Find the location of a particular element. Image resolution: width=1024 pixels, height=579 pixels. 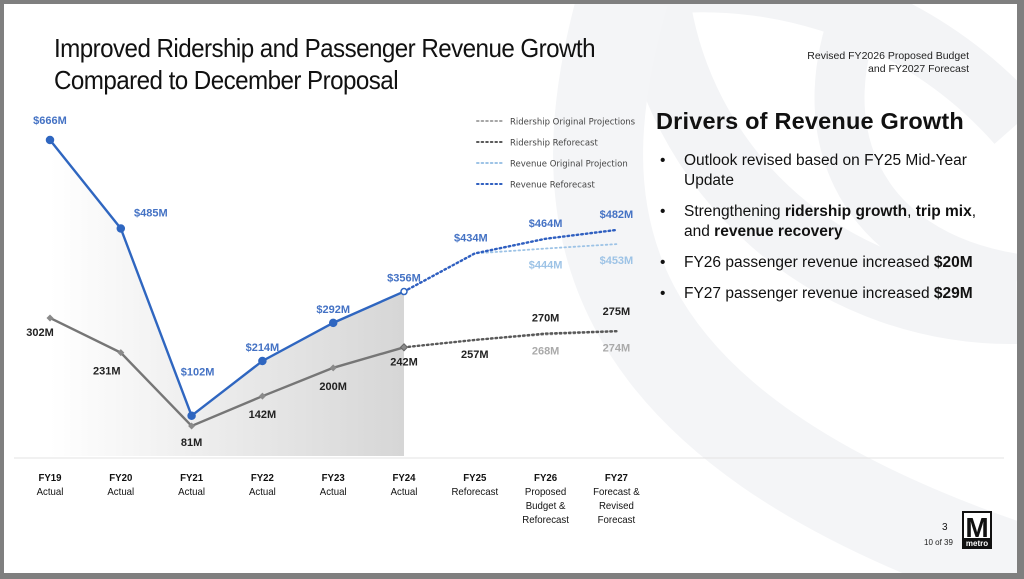

x-tick-label: FY20 is located at coordinates (120, 478).